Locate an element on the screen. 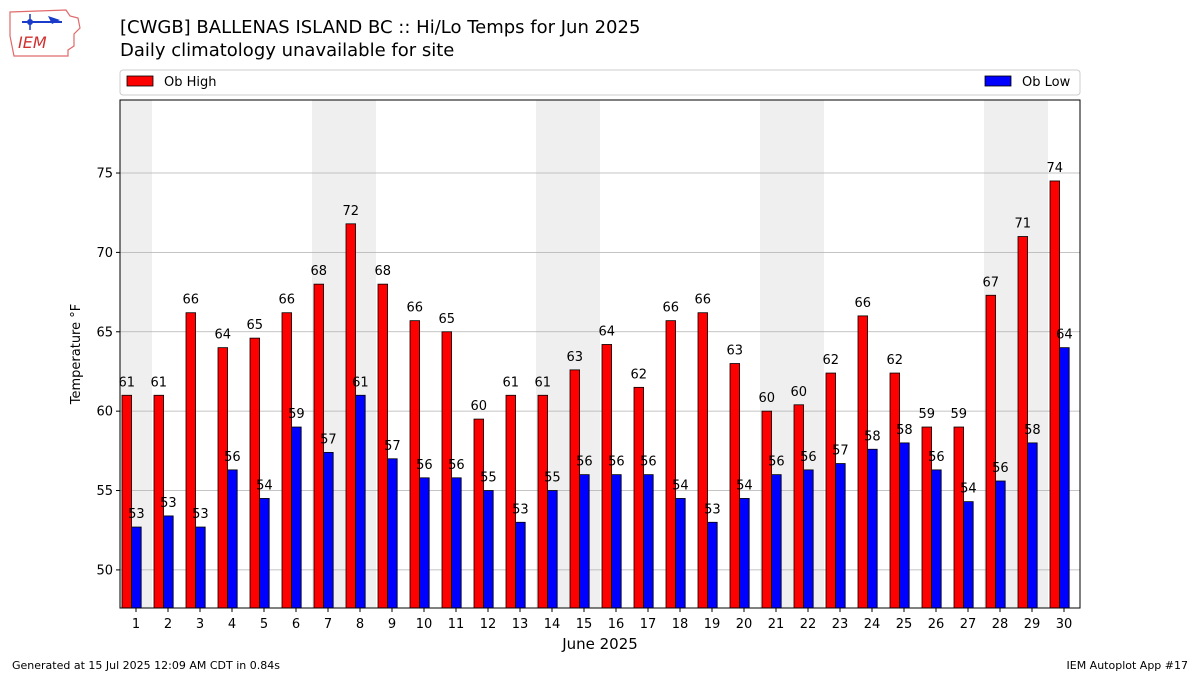 The width and height of the screenshot is (1200, 675). x-tick-label-15: 15 is located at coordinates (584, 624).